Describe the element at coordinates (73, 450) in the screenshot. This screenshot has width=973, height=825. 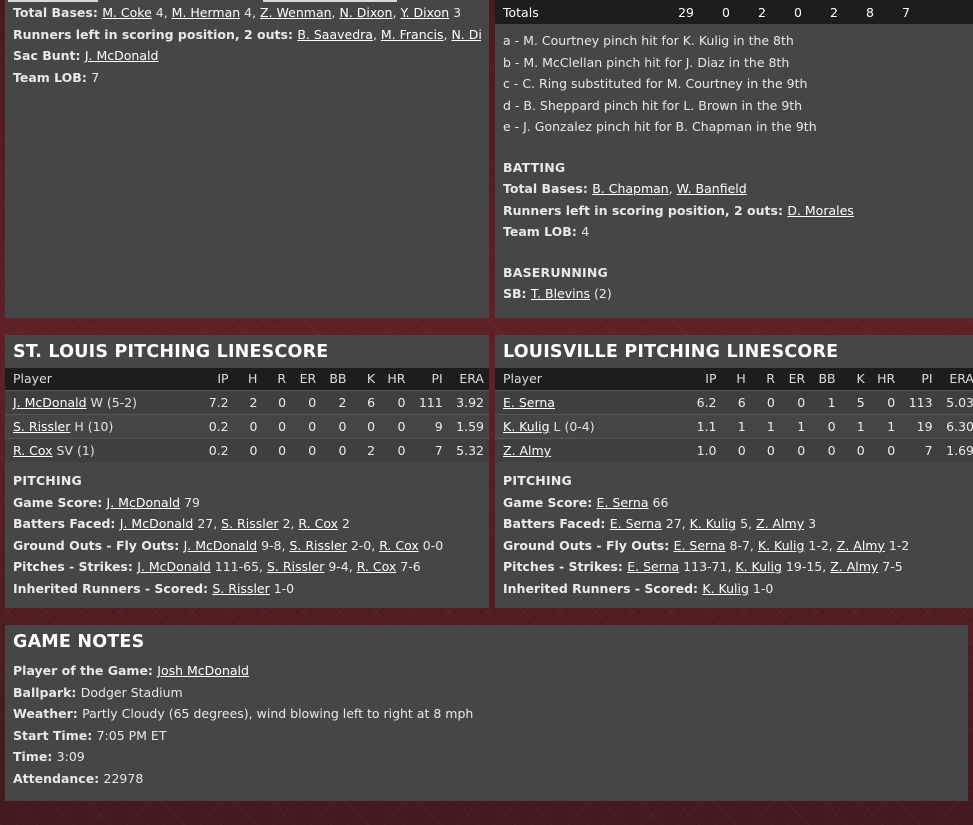
I see `decision-suffix: SV (1)` at that location.